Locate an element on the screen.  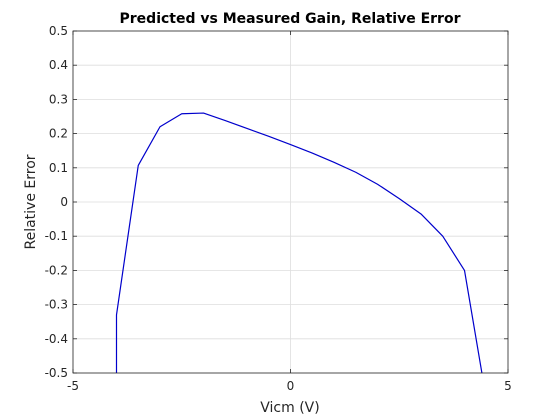
x-tick-labels: -5 0 5 is located at coordinates (289, 386).